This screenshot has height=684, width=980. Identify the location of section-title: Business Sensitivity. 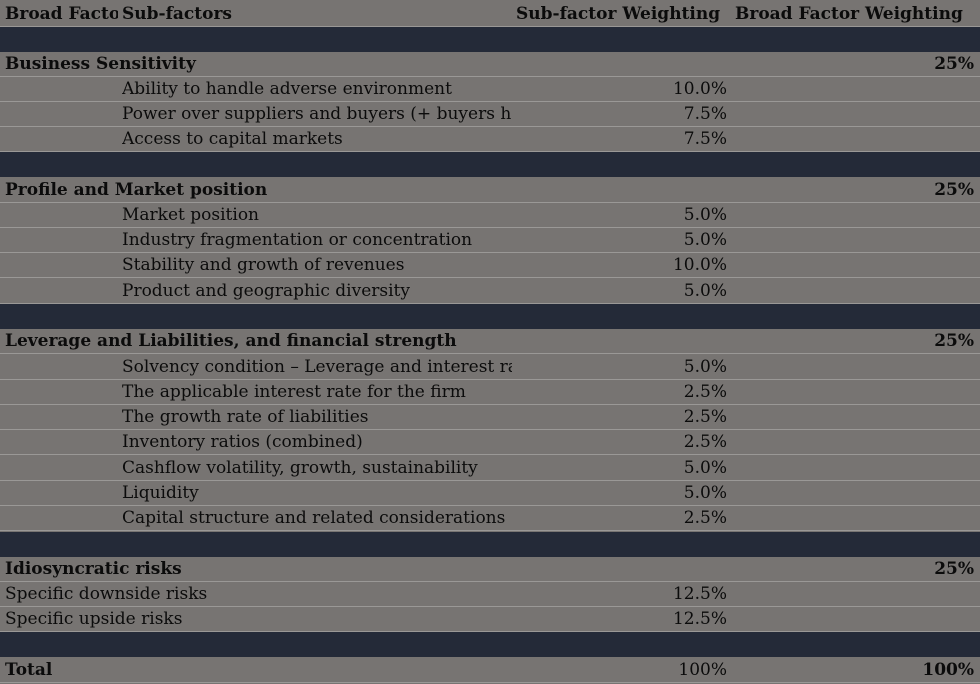
(100, 64).